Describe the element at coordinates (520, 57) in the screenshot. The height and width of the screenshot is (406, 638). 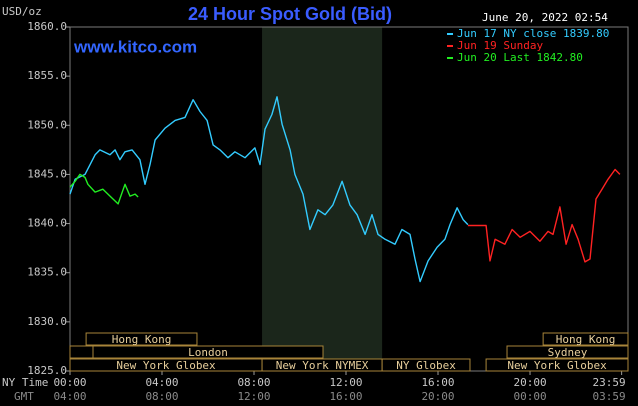
I see `legend-label: Jun 20 Last 1842.80` at that location.